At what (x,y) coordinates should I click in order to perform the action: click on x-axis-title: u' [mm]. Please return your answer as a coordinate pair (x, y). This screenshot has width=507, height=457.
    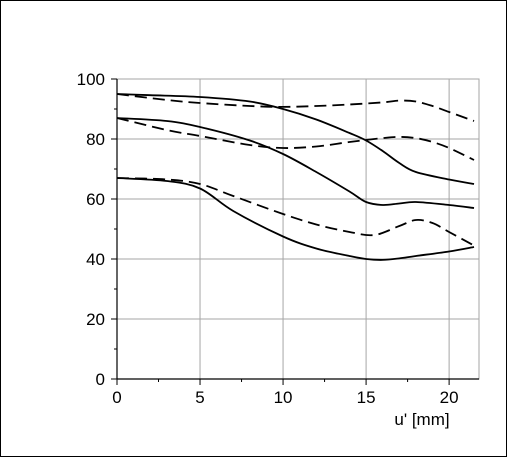
    Looking at the image, I should click on (421, 419).